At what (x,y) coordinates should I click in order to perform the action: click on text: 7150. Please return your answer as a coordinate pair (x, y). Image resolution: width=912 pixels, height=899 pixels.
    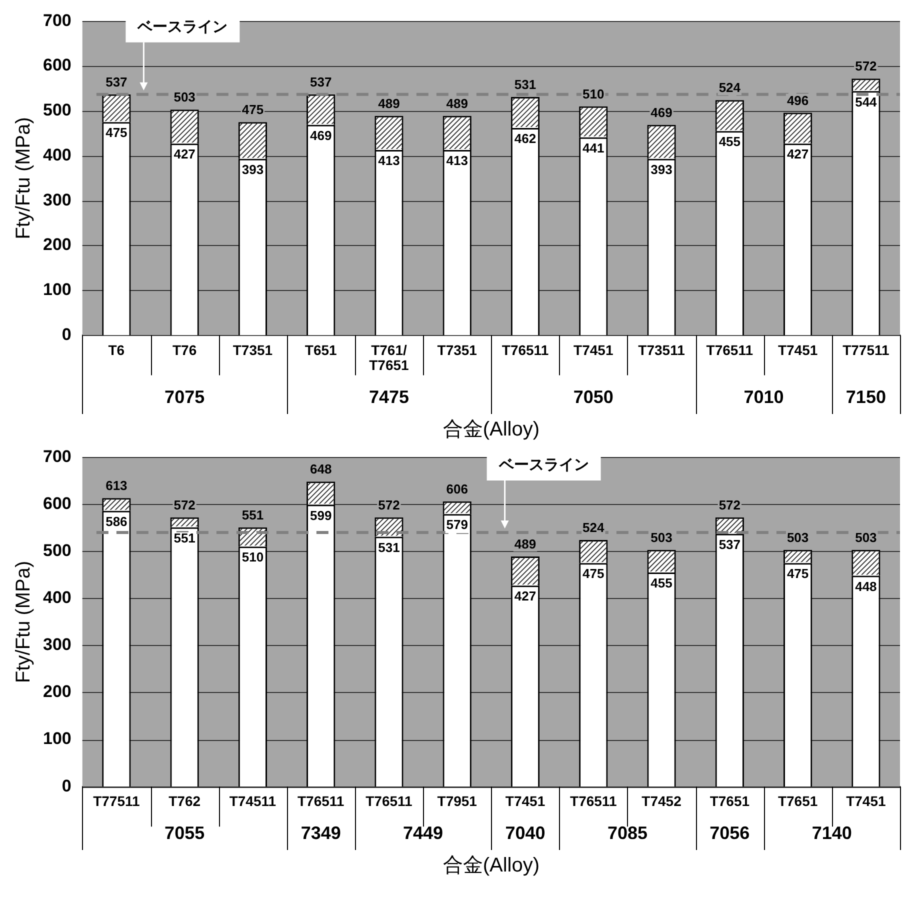
    Looking at the image, I should click on (866, 396).